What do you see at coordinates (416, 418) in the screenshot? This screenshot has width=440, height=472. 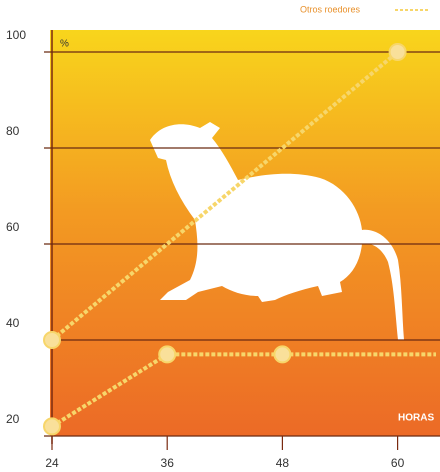 I see `x-axis-label: HORAS` at bounding box center [416, 418].